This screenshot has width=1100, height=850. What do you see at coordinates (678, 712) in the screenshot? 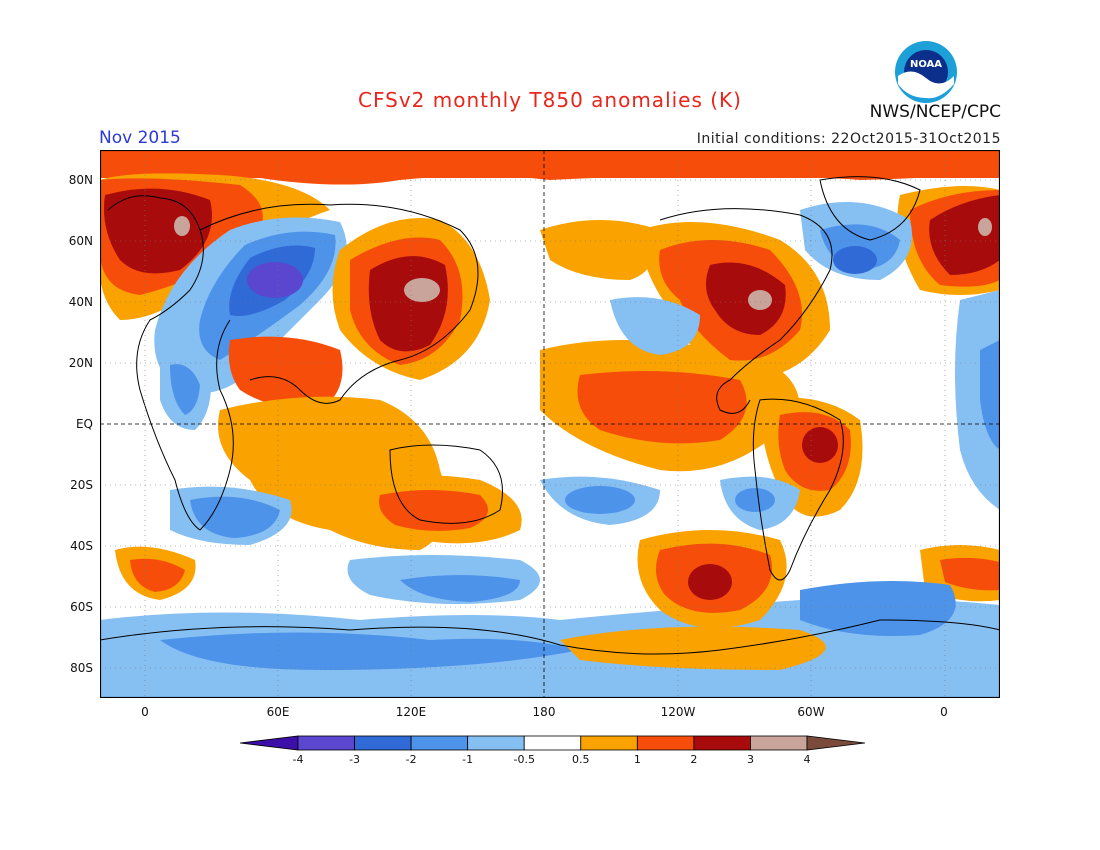
I see `lon-label: 120W` at bounding box center [678, 712].